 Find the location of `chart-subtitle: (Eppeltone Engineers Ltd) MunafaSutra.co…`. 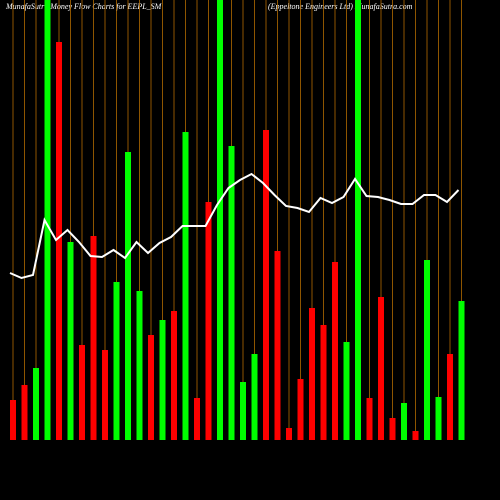

chart-subtitle: (Eppeltone Engineers Ltd) MunafaSutra.co… is located at coordinates (340, 6).